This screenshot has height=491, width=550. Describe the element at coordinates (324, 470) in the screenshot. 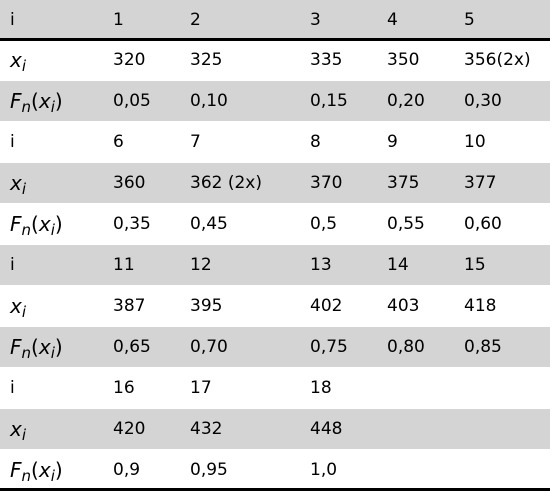

I see `table-cell: 1,0` at that location.